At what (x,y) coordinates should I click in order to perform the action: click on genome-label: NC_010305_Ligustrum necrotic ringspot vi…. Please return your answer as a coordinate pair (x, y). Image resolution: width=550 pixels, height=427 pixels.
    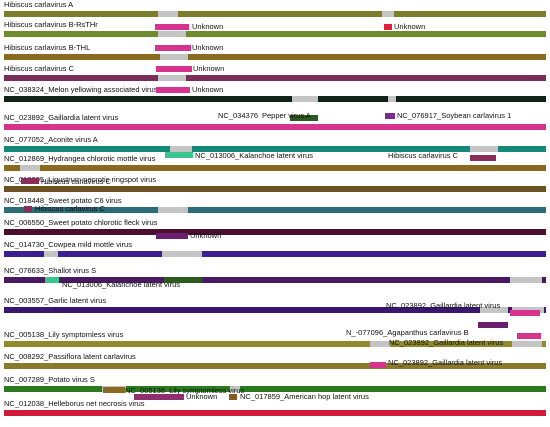
    Looking at the image, I should click on (80, 179).